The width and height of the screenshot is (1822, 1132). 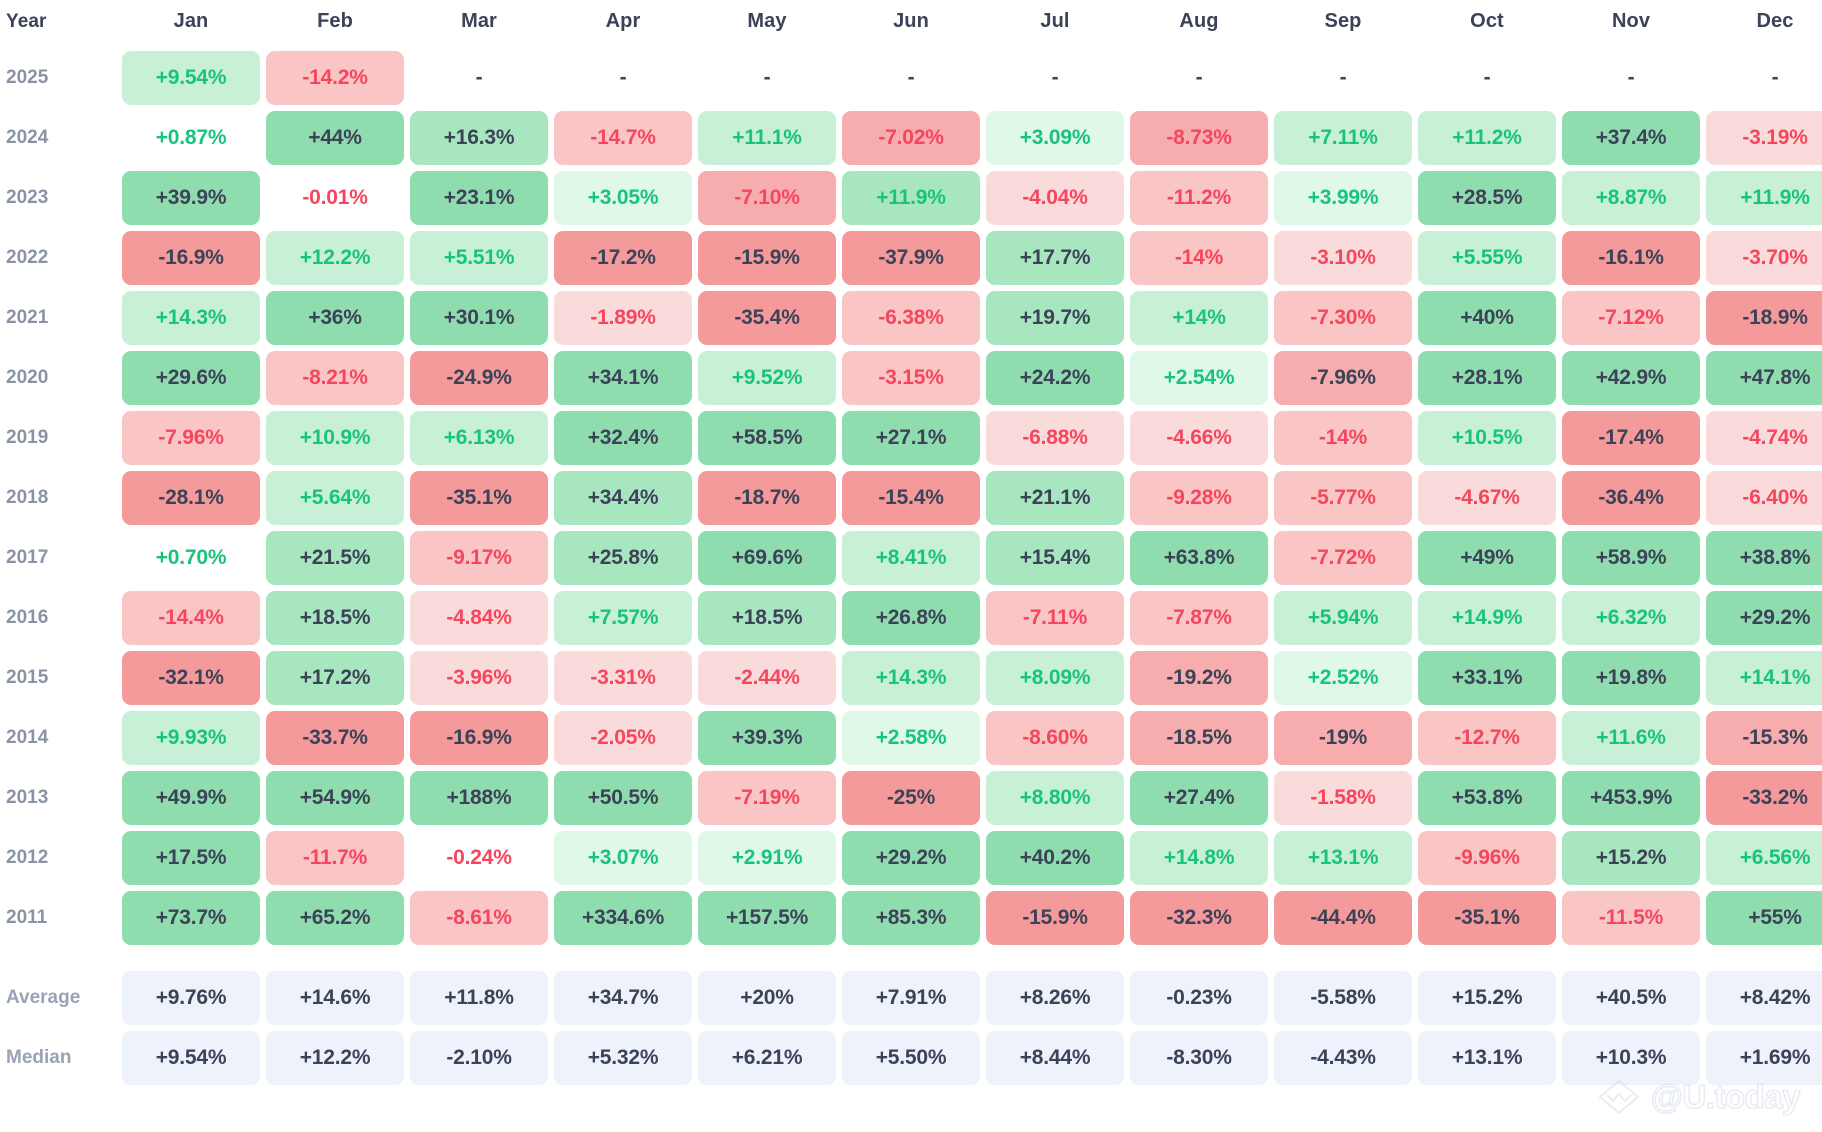 I want to click on heatmap-cell-sep-2014: -19%, so click(x=1343, y=738).